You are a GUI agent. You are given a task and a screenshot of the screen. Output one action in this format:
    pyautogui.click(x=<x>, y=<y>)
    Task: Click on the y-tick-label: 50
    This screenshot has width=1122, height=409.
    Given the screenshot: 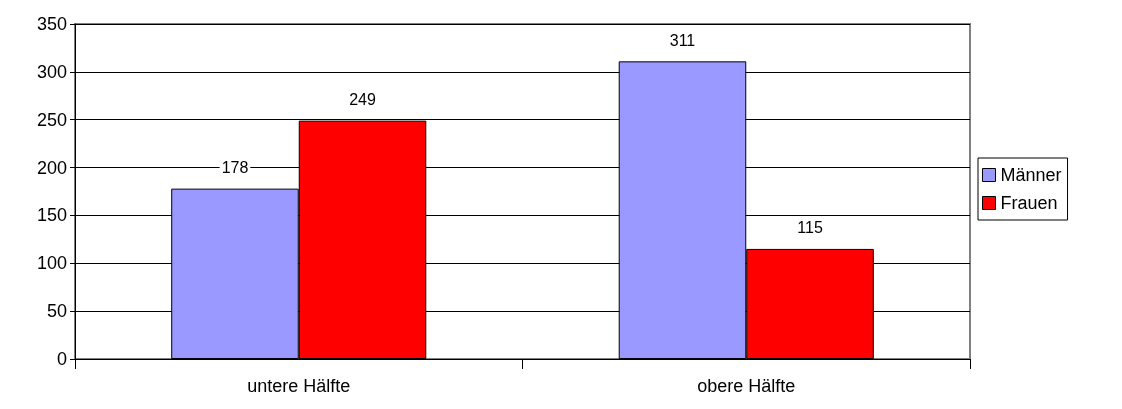 What is the action you would take?
    pyautogui.click(x=56, y=311)
    